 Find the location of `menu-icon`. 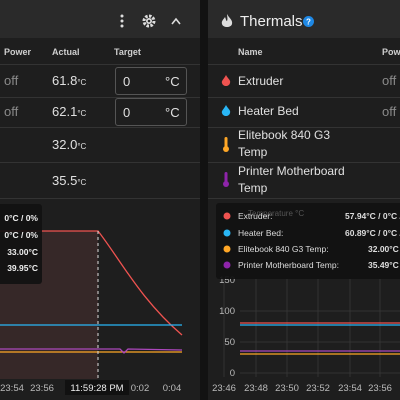

menu-icon is located at coordinates (122, 21).